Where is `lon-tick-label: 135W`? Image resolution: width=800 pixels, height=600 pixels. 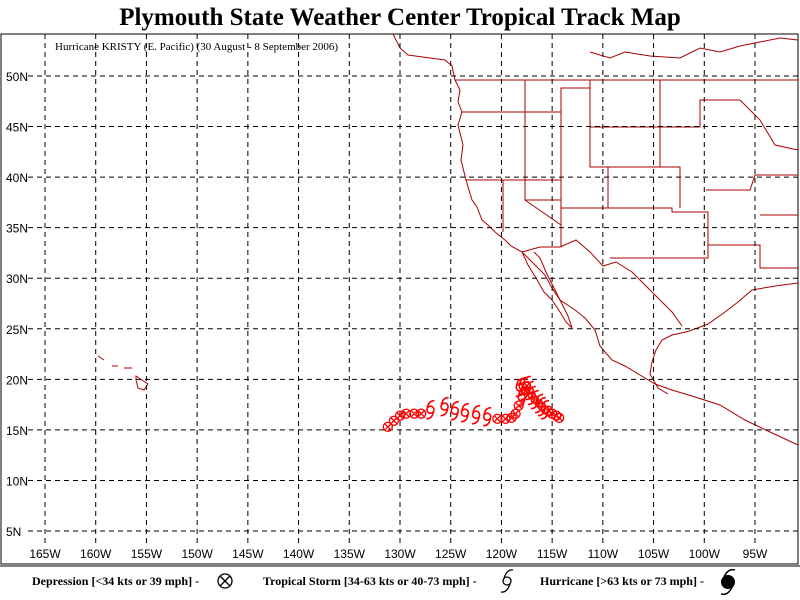 lon-tick-label: 135W is located at coordinates (350, 554).